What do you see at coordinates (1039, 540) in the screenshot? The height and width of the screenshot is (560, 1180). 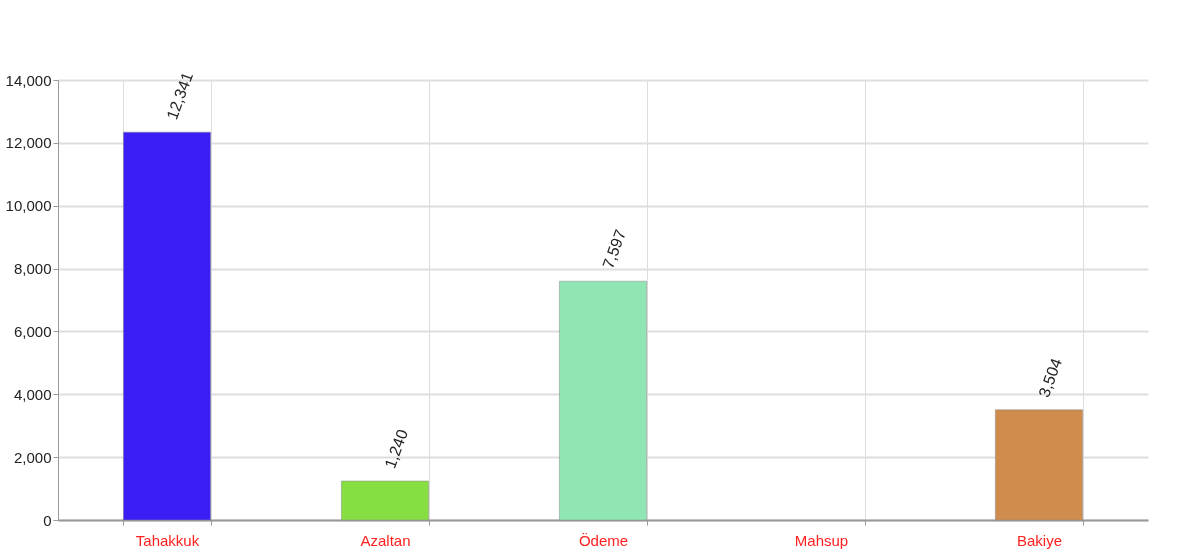 I see `x-tick-label: Bakiye` at bounding box center [1039, 540].